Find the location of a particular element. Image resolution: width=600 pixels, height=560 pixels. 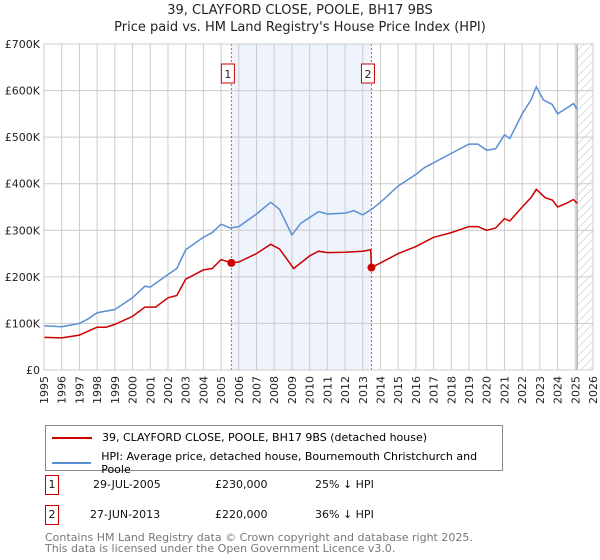

forecast-hatch is located at coordinates (585, 207).